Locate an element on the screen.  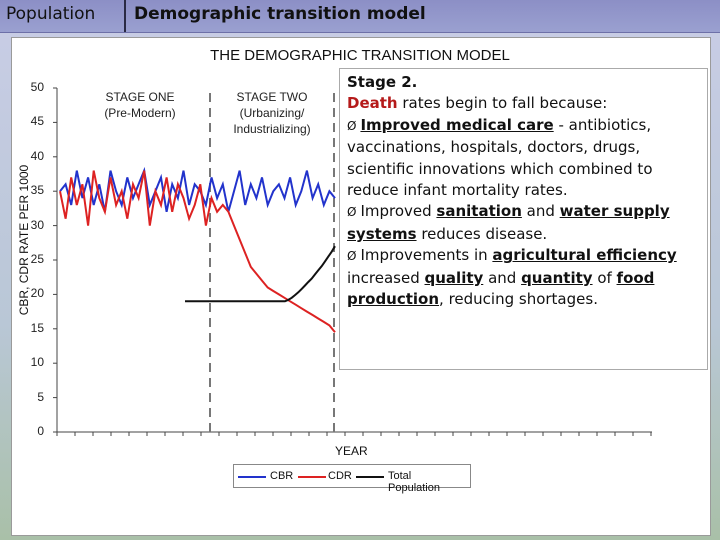
y-tick-label: 10 is located at coordinates (37, 362).